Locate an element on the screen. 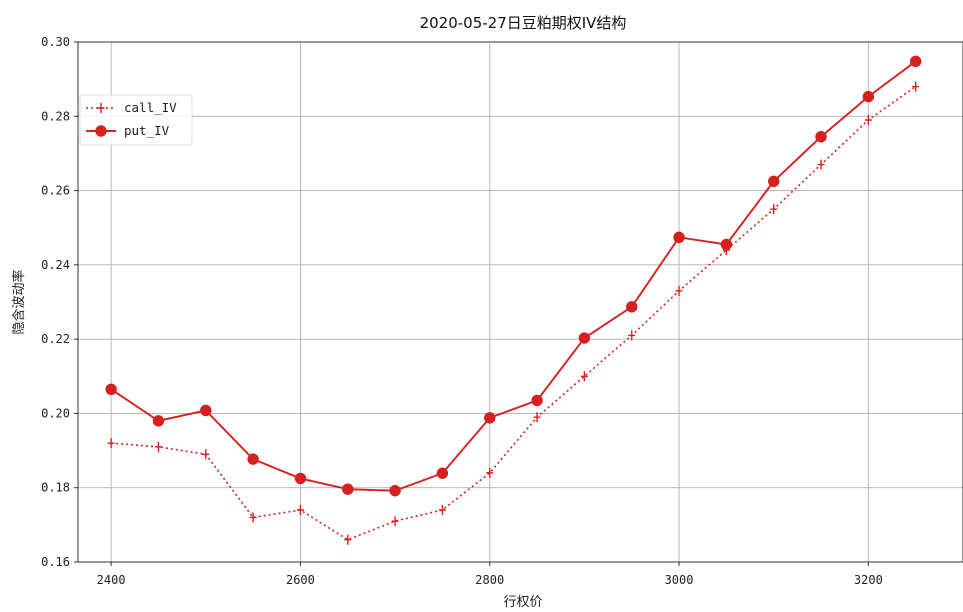 Image resolution: width=963 pixels, height=612 pixels. y-tick-label: 0.16 is located at coordinates (55, 562).